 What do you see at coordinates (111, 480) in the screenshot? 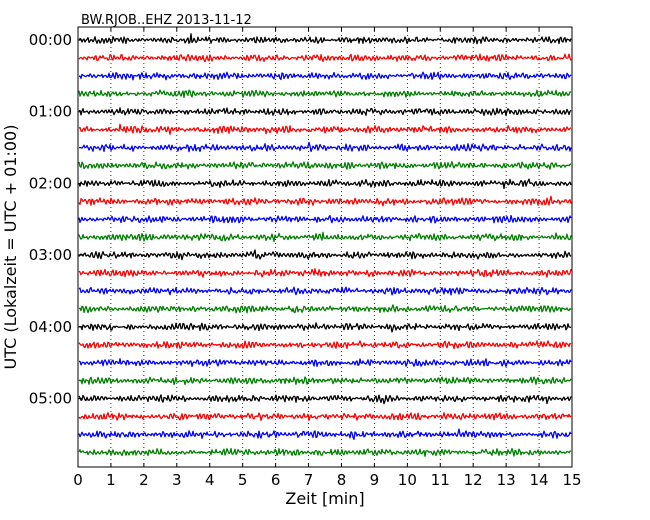
I see `x-tick-label: 1` at bounding box center [111, 480].